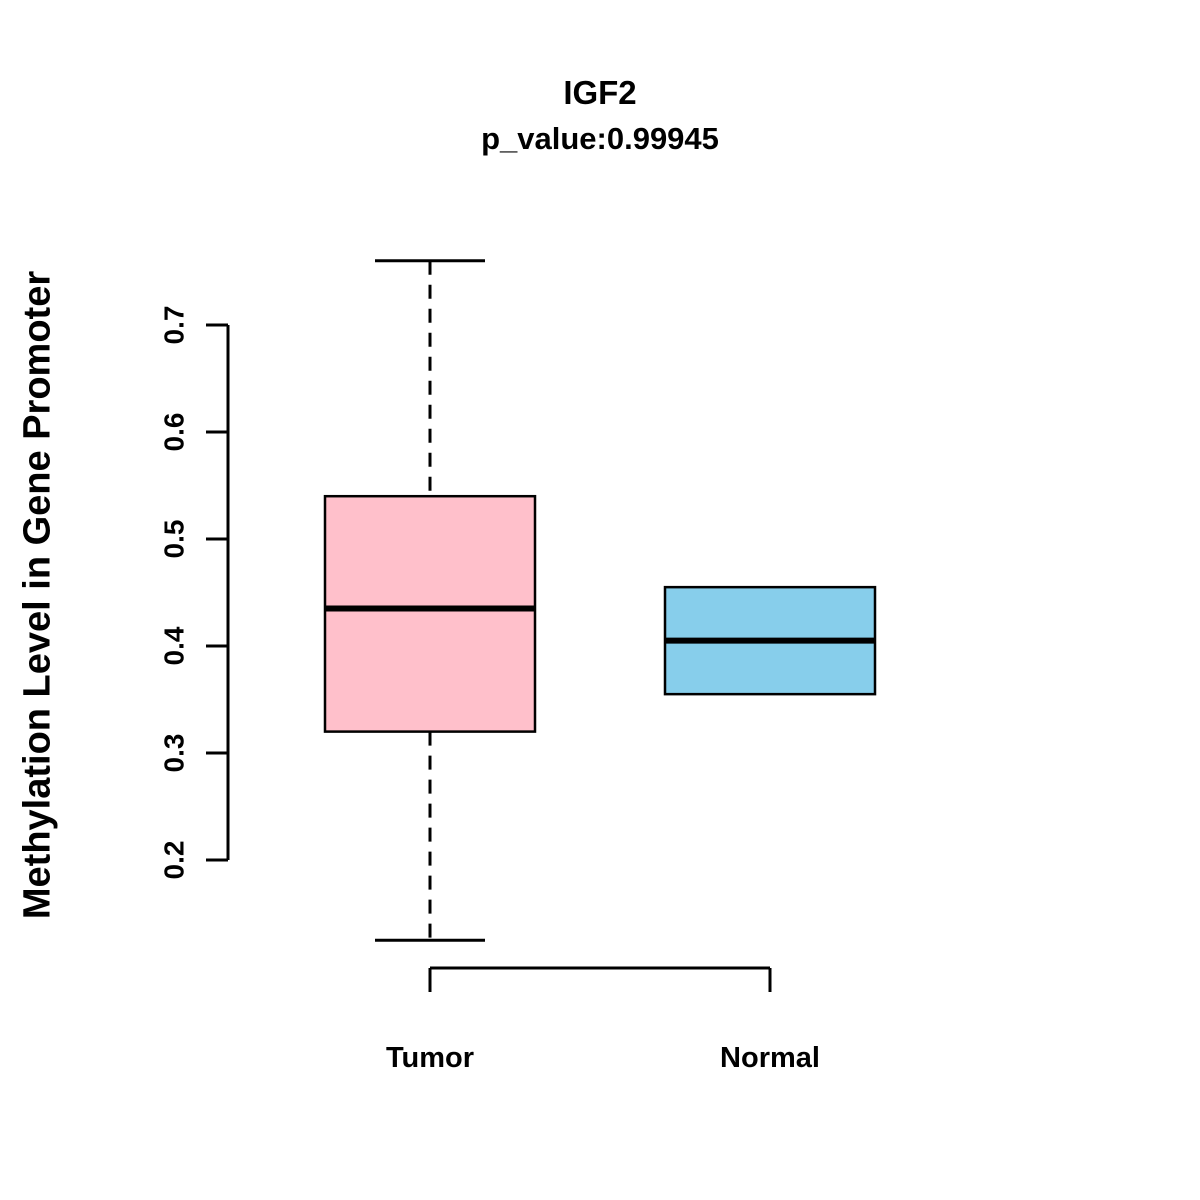 The image size is (1200, 1200). Describe the element at coordinates (173, 860) in the screenshot. I see `y-tick-label: 0.2` at that location.